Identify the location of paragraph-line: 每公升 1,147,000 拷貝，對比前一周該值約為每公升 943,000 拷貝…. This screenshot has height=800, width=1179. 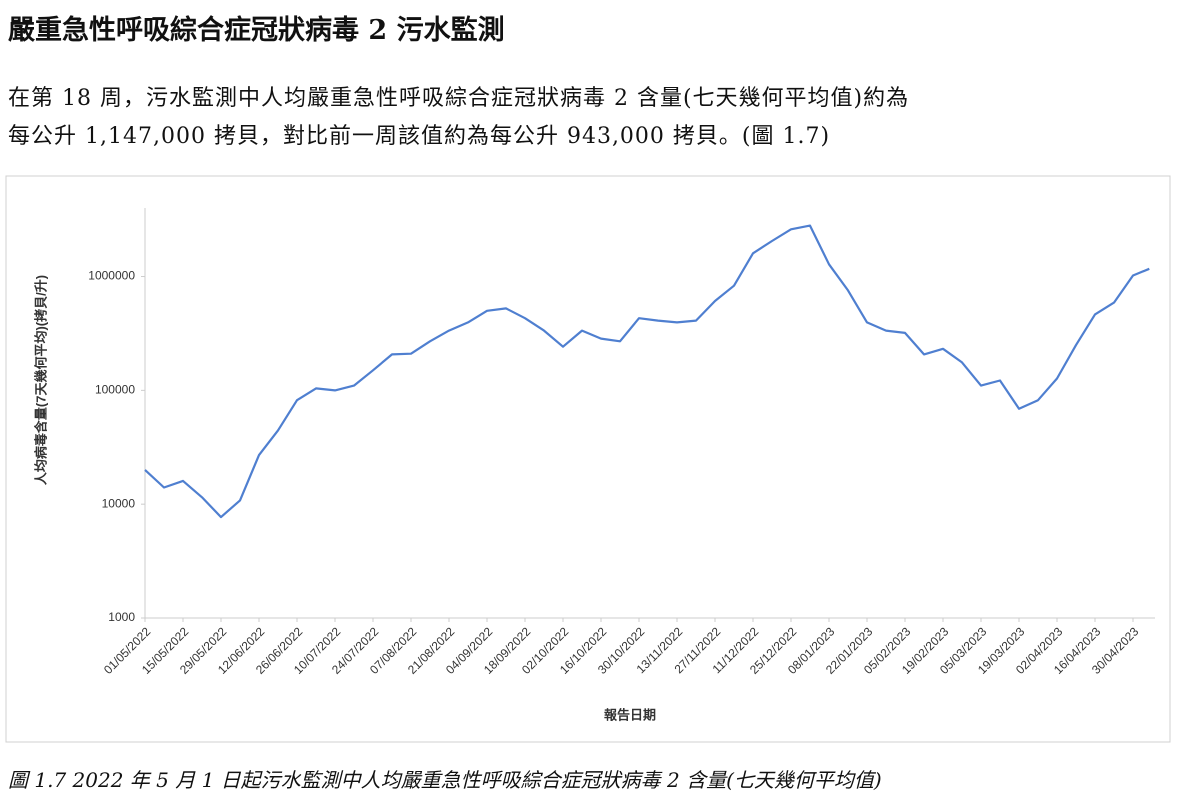
(419, 136).